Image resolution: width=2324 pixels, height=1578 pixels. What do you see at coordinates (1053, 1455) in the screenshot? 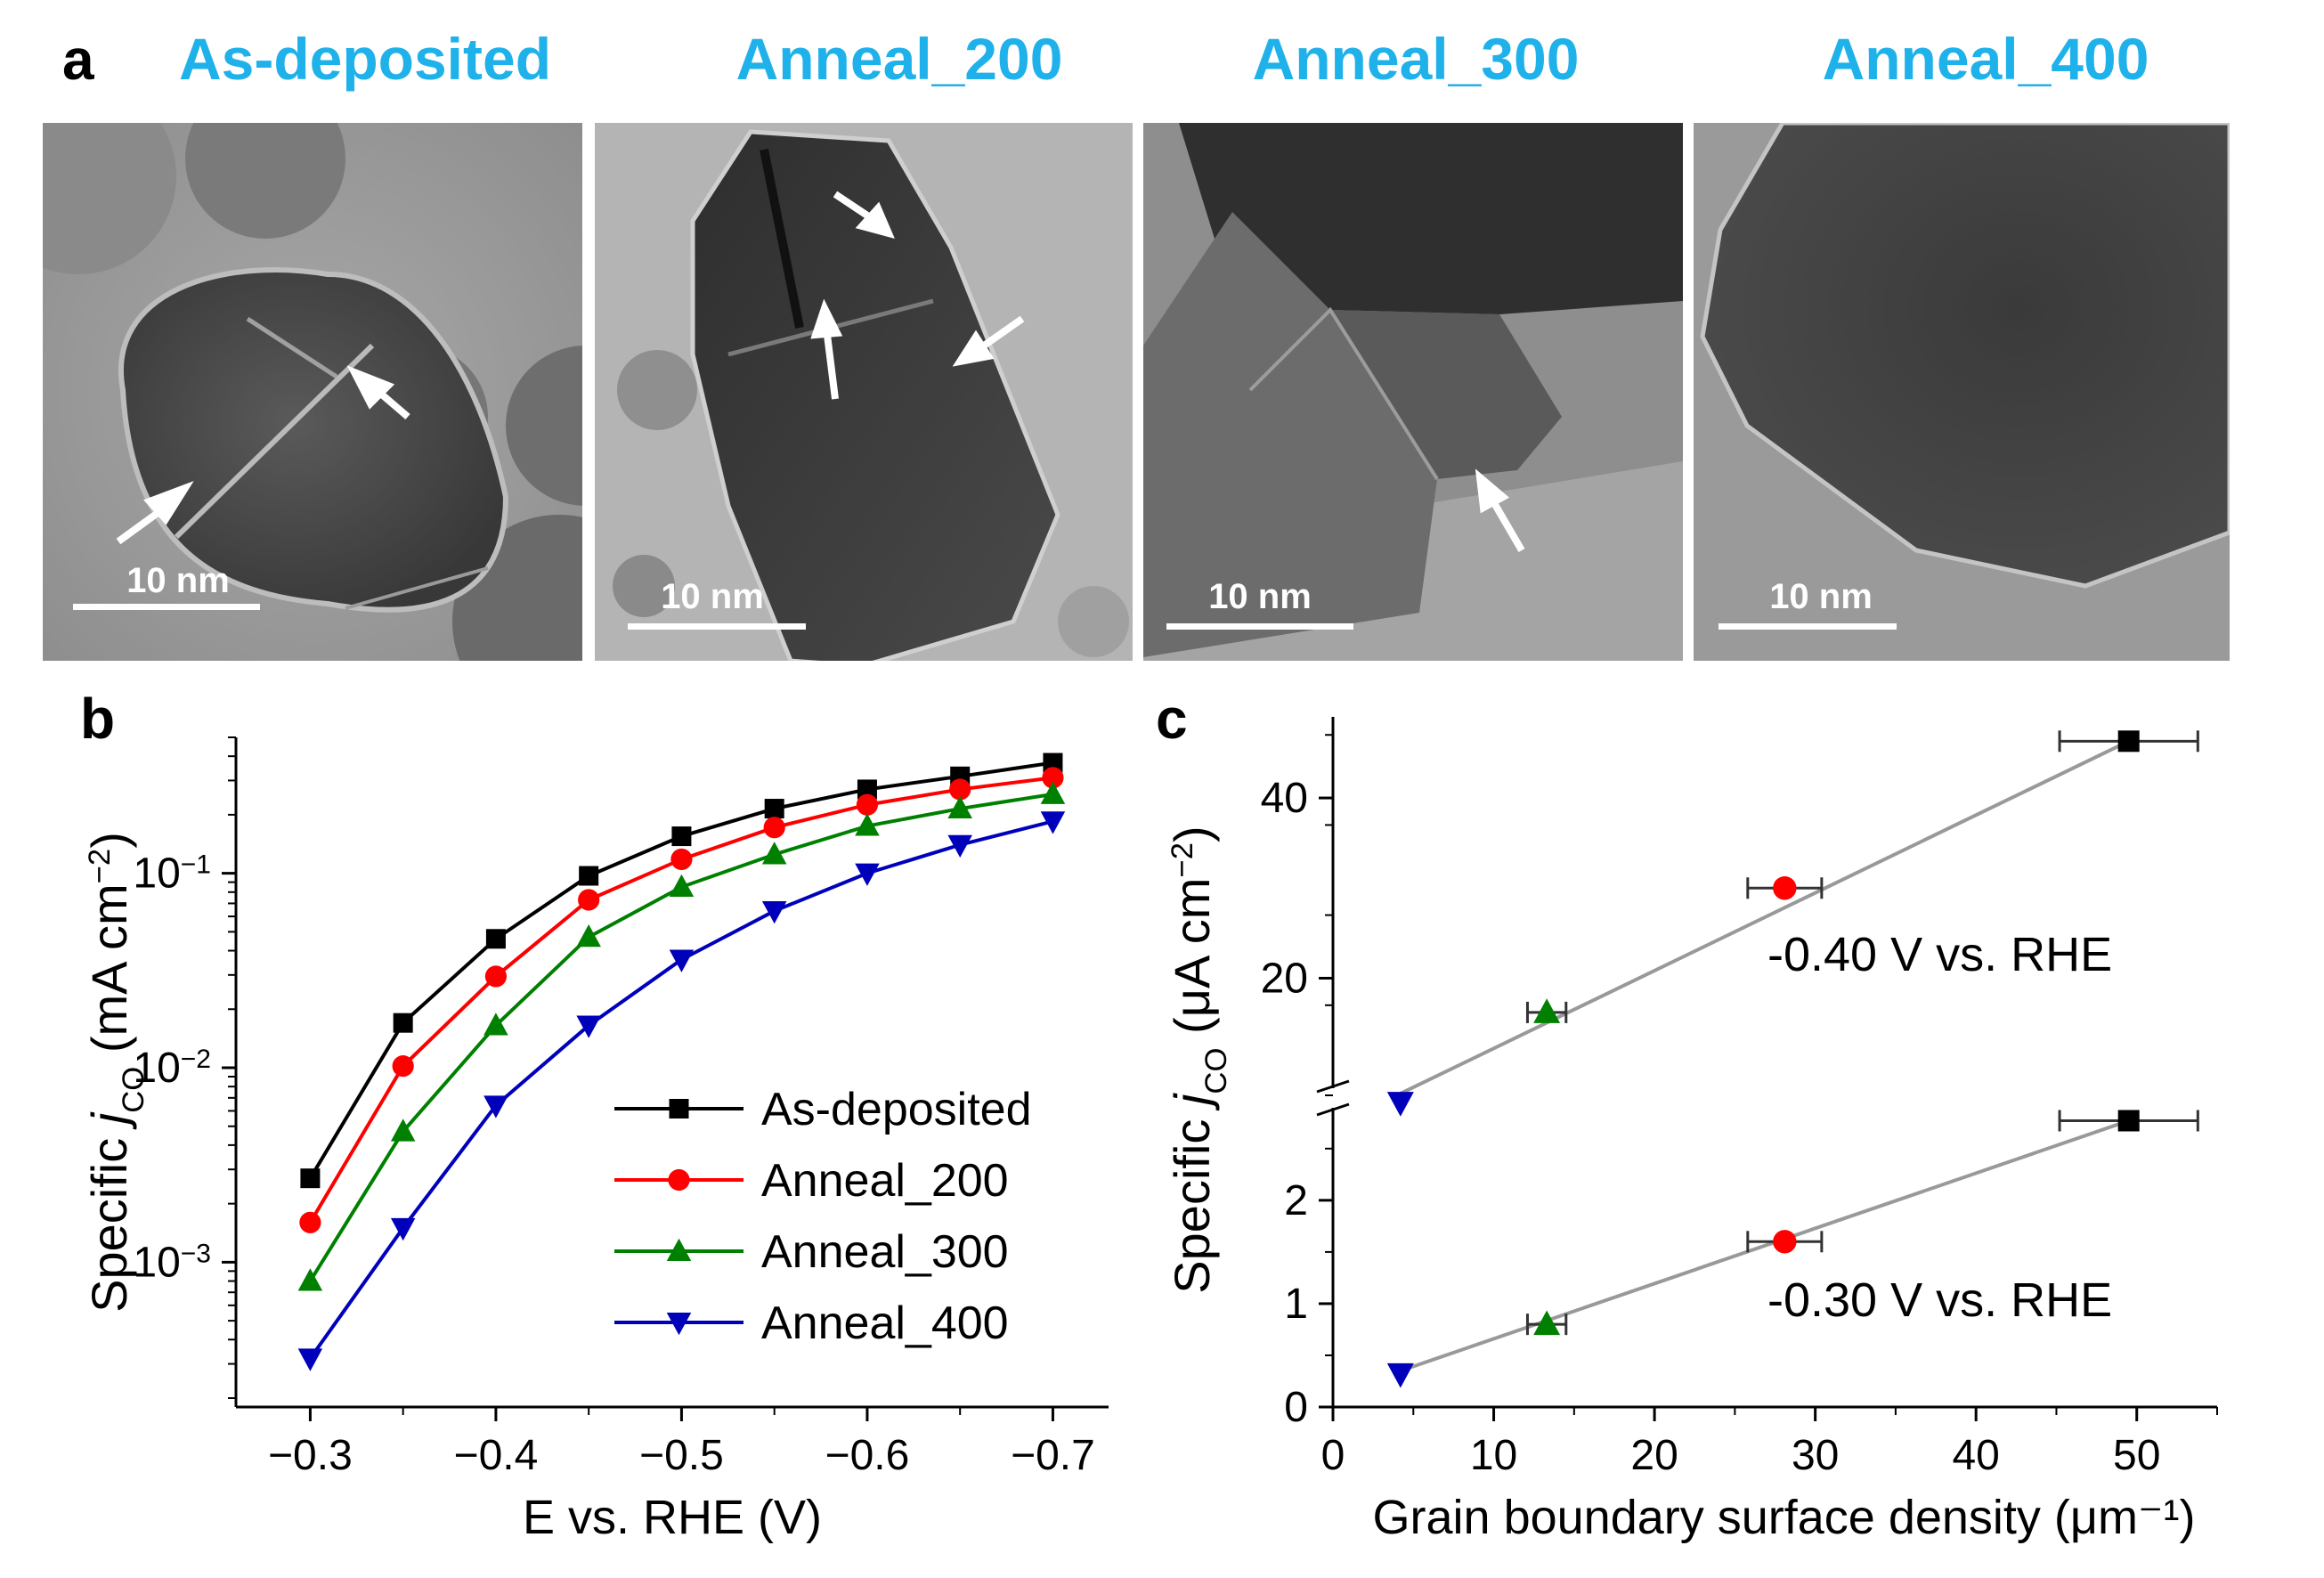
I see `chart-b-x-tick-label: −0.7` at bounding box center [1053, 1455].